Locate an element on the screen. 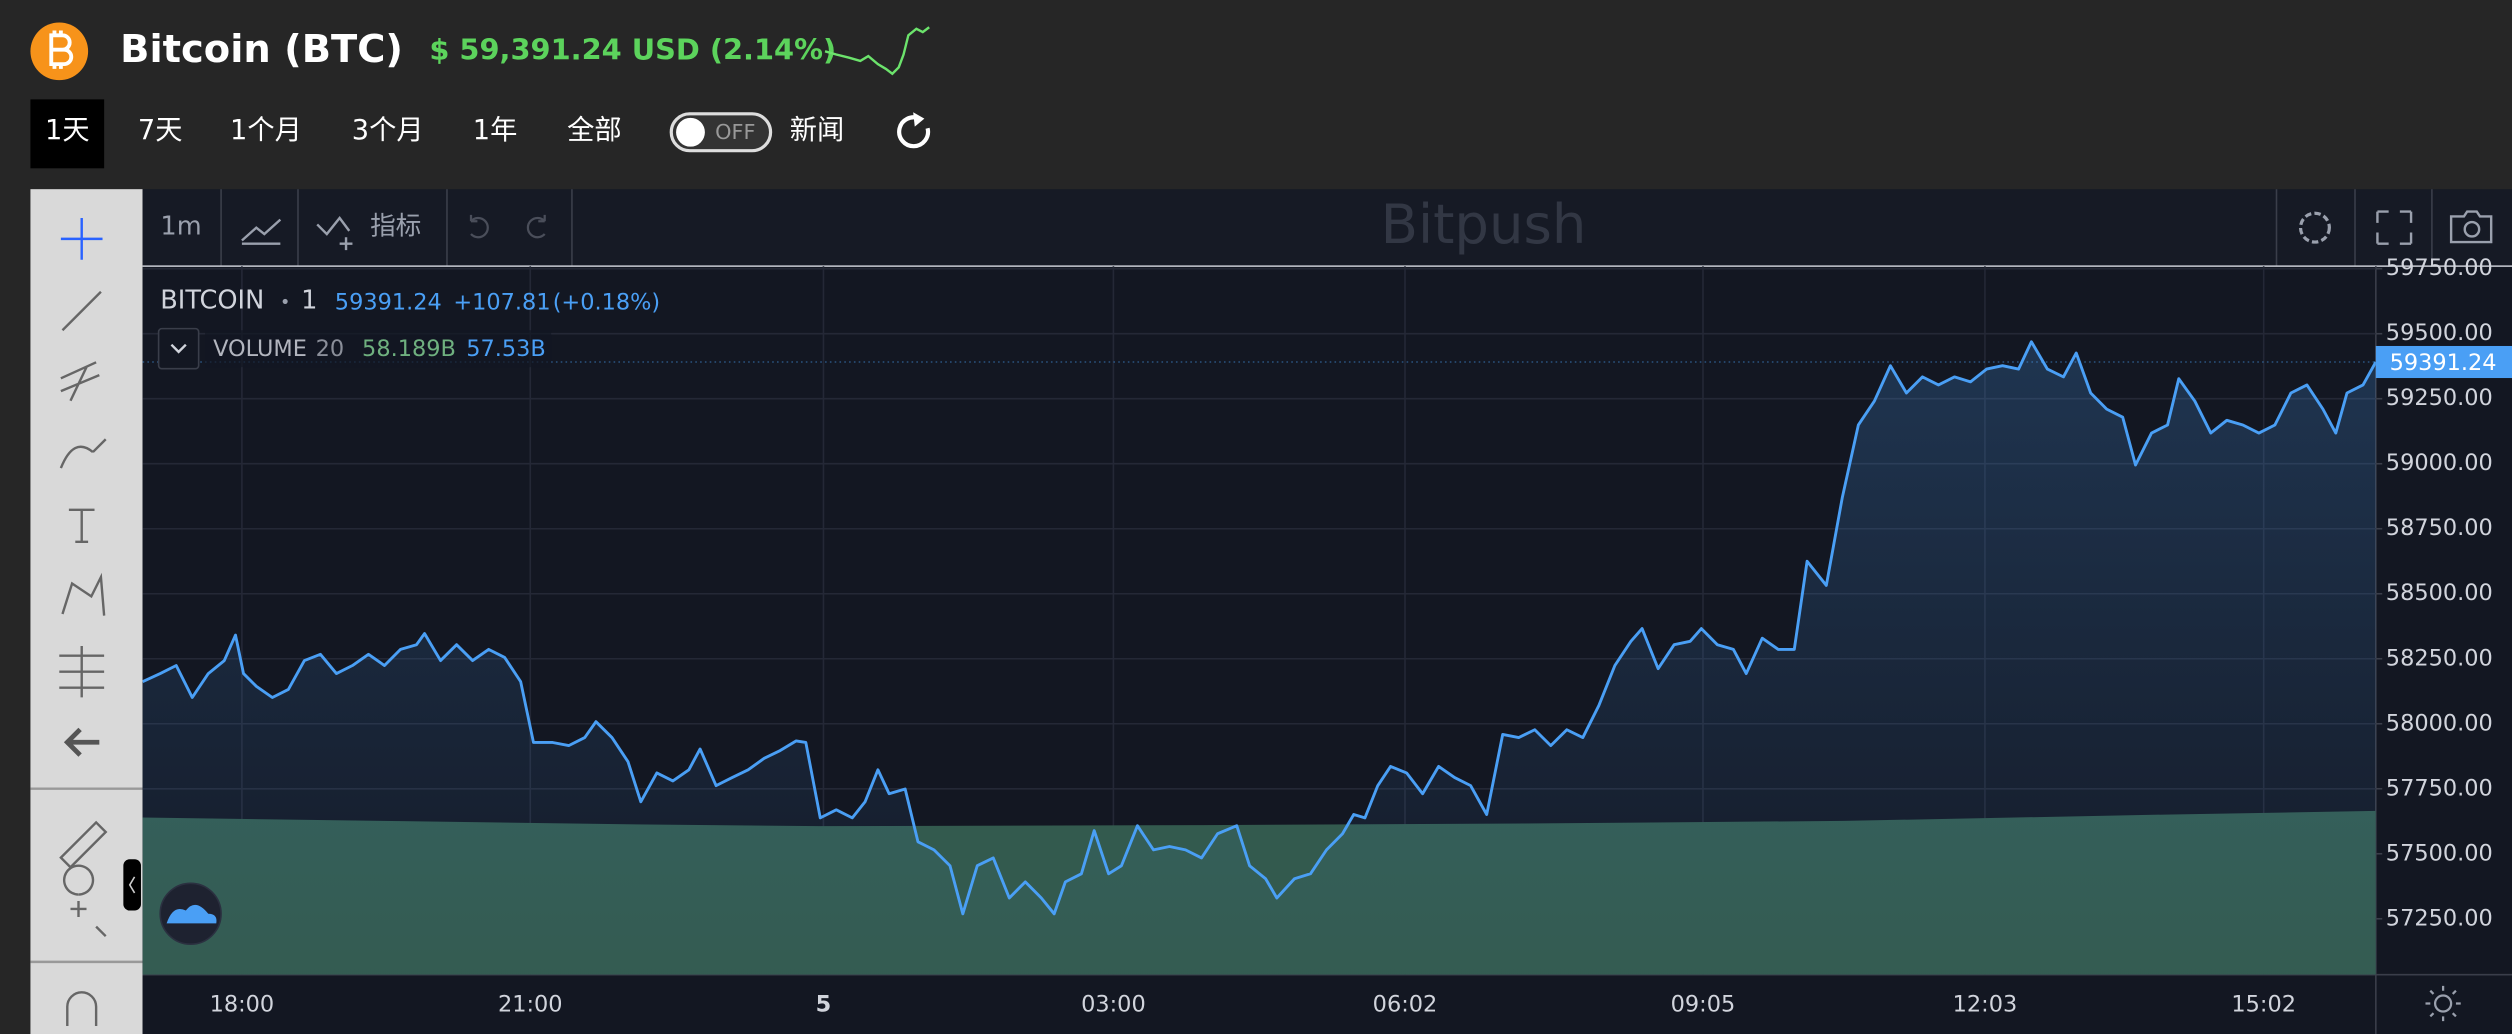 This screenshot has height=1034, width=2512. x-tick-label: 12:03 is located at coordinates (1985, 1005).